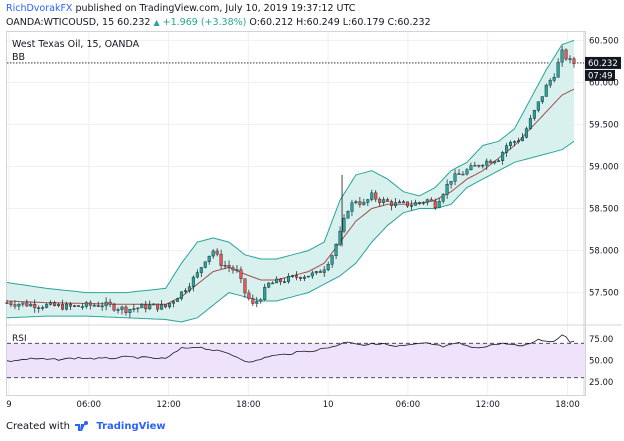  I want to click on rsi-panel: 75.00 50.00 25.00, so click(309, 361).